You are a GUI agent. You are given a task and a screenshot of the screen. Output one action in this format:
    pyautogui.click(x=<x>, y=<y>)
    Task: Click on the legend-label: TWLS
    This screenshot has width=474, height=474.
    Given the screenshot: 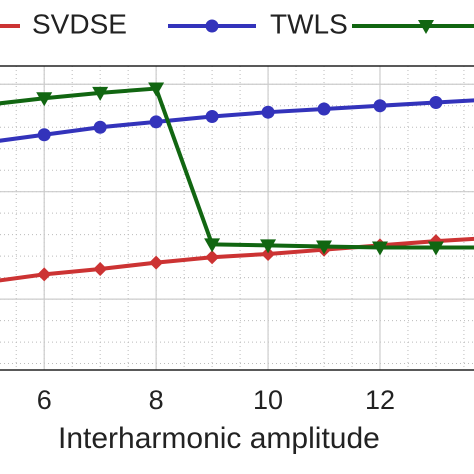 What is the action you would take?
    pyautogui.click(x=309, y=23)
    